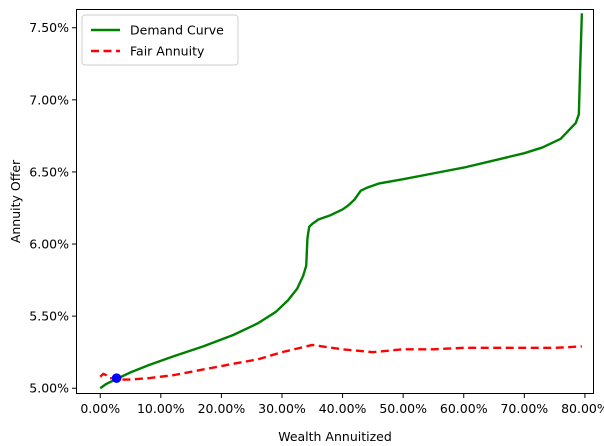  What do you see at coordinates (582, 408) in the screenshot?
I see `x-tick-label: 80.00%` at bounding box center [582, 408].